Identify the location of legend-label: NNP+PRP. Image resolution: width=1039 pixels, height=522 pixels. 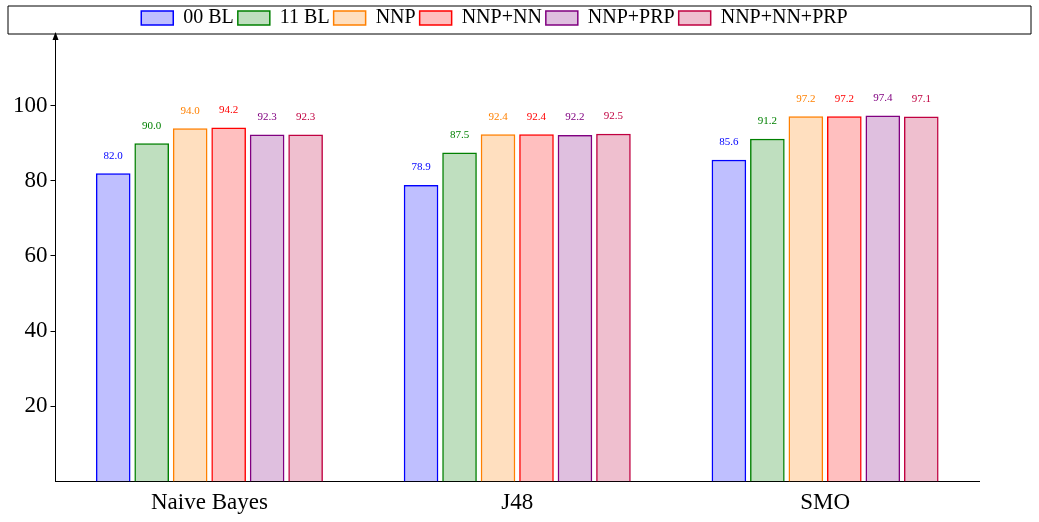
(631, 16).